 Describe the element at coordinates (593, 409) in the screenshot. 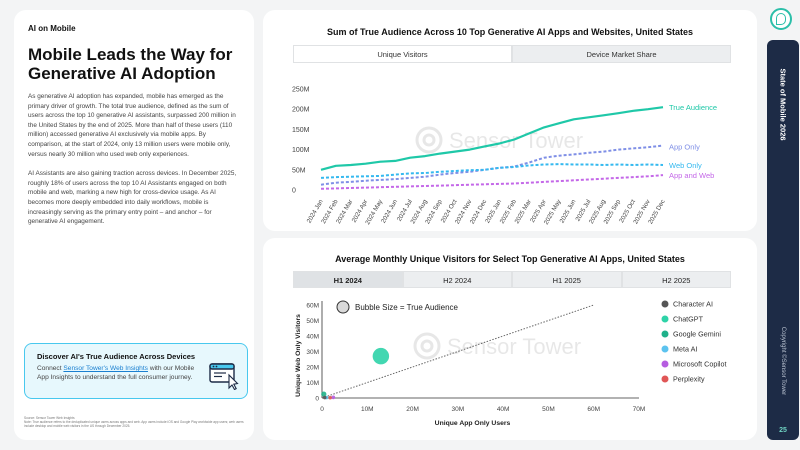

I see `x-tick-label: 60M` at that location.